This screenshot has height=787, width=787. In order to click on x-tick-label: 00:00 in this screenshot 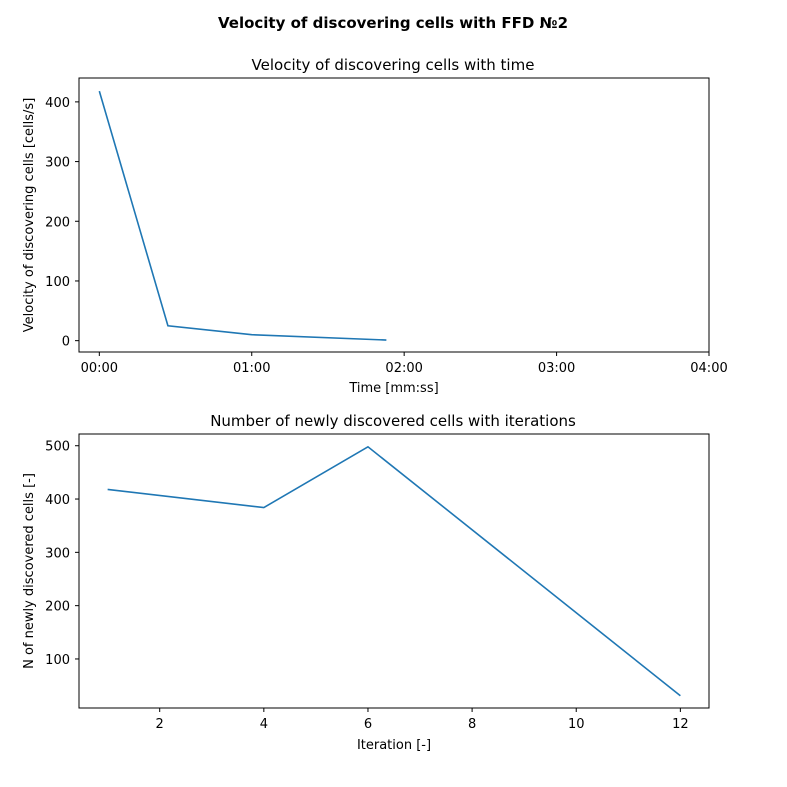, I will do `click(99, 368)`.